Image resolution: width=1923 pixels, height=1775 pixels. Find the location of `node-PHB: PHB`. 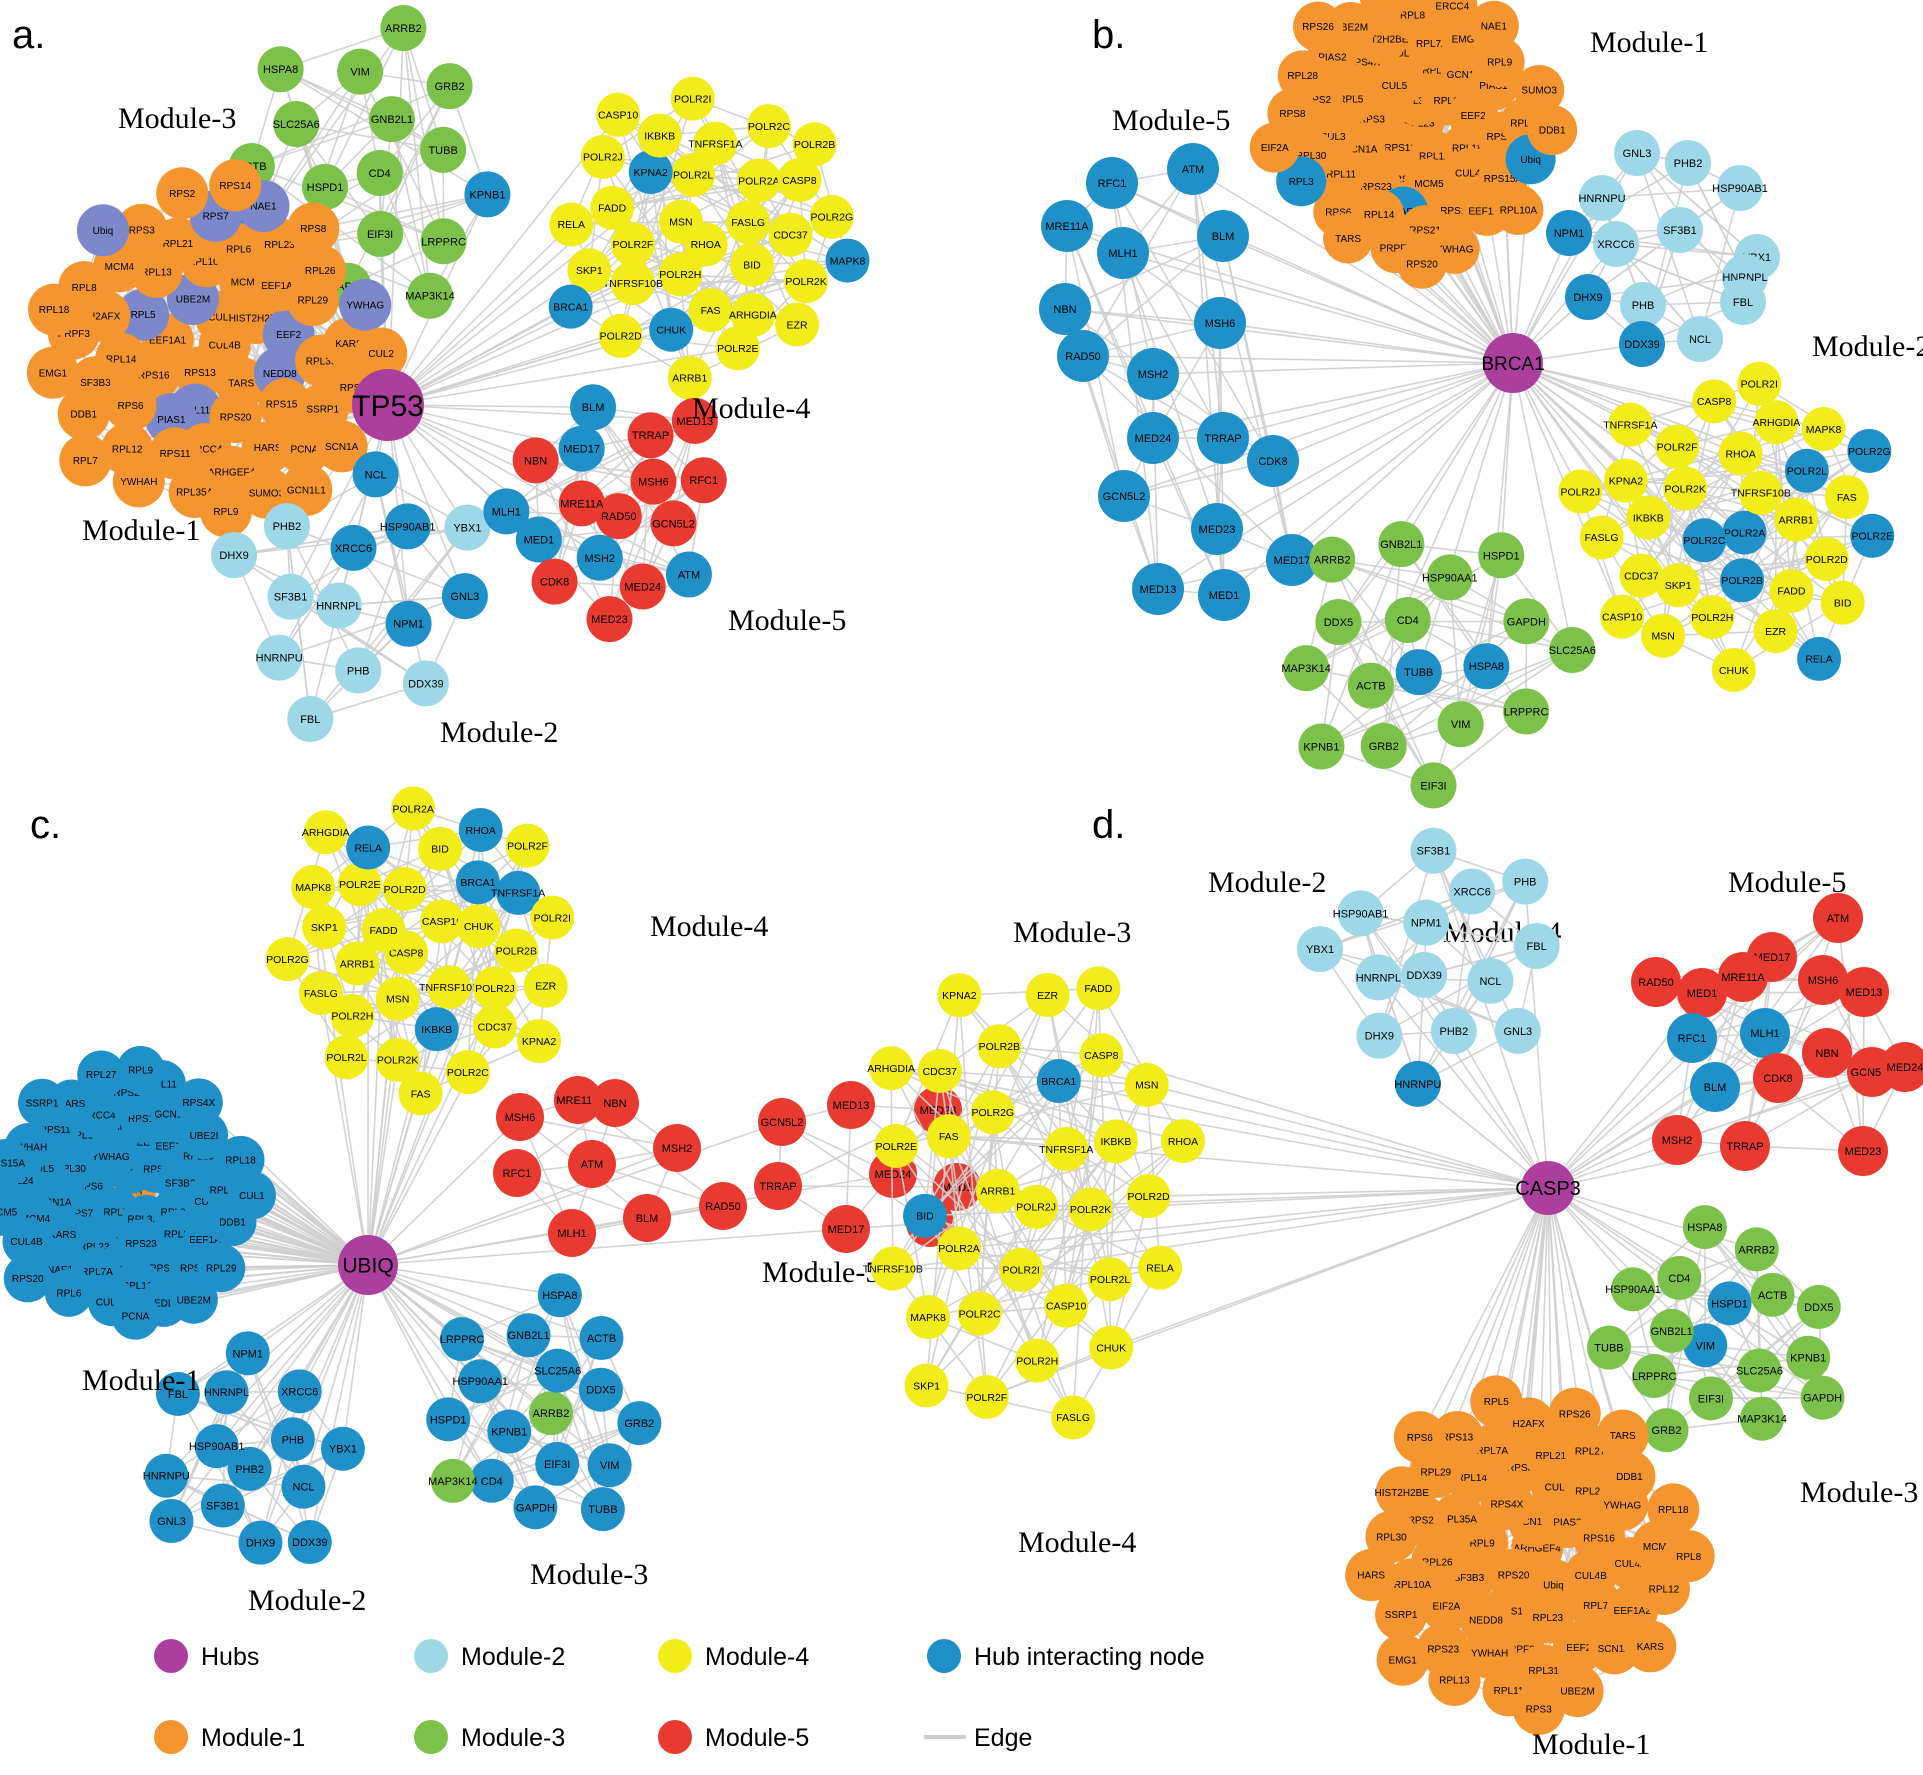

node-PHB: PHB is located at coordinates (292, 1439).